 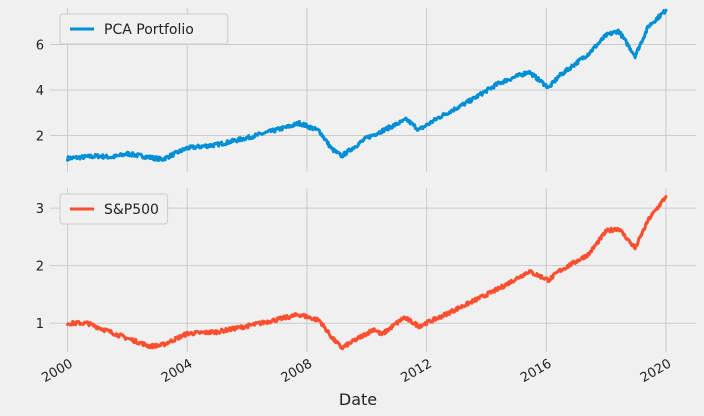 What do you see at coordinates (57, 371) in the screenshot?
I see `x-tick-label: 2000` at bounding box center [57, 371].